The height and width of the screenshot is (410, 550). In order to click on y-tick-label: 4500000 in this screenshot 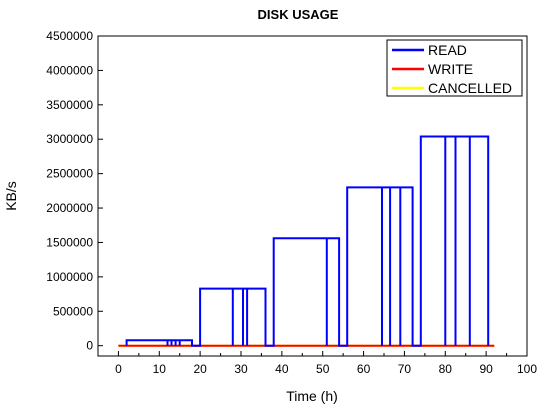, I will do `click(69, 36)`.